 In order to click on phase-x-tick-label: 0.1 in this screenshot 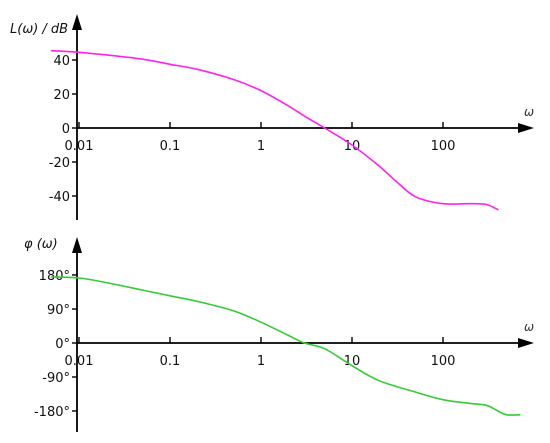, I will do `click(170, 361)`.